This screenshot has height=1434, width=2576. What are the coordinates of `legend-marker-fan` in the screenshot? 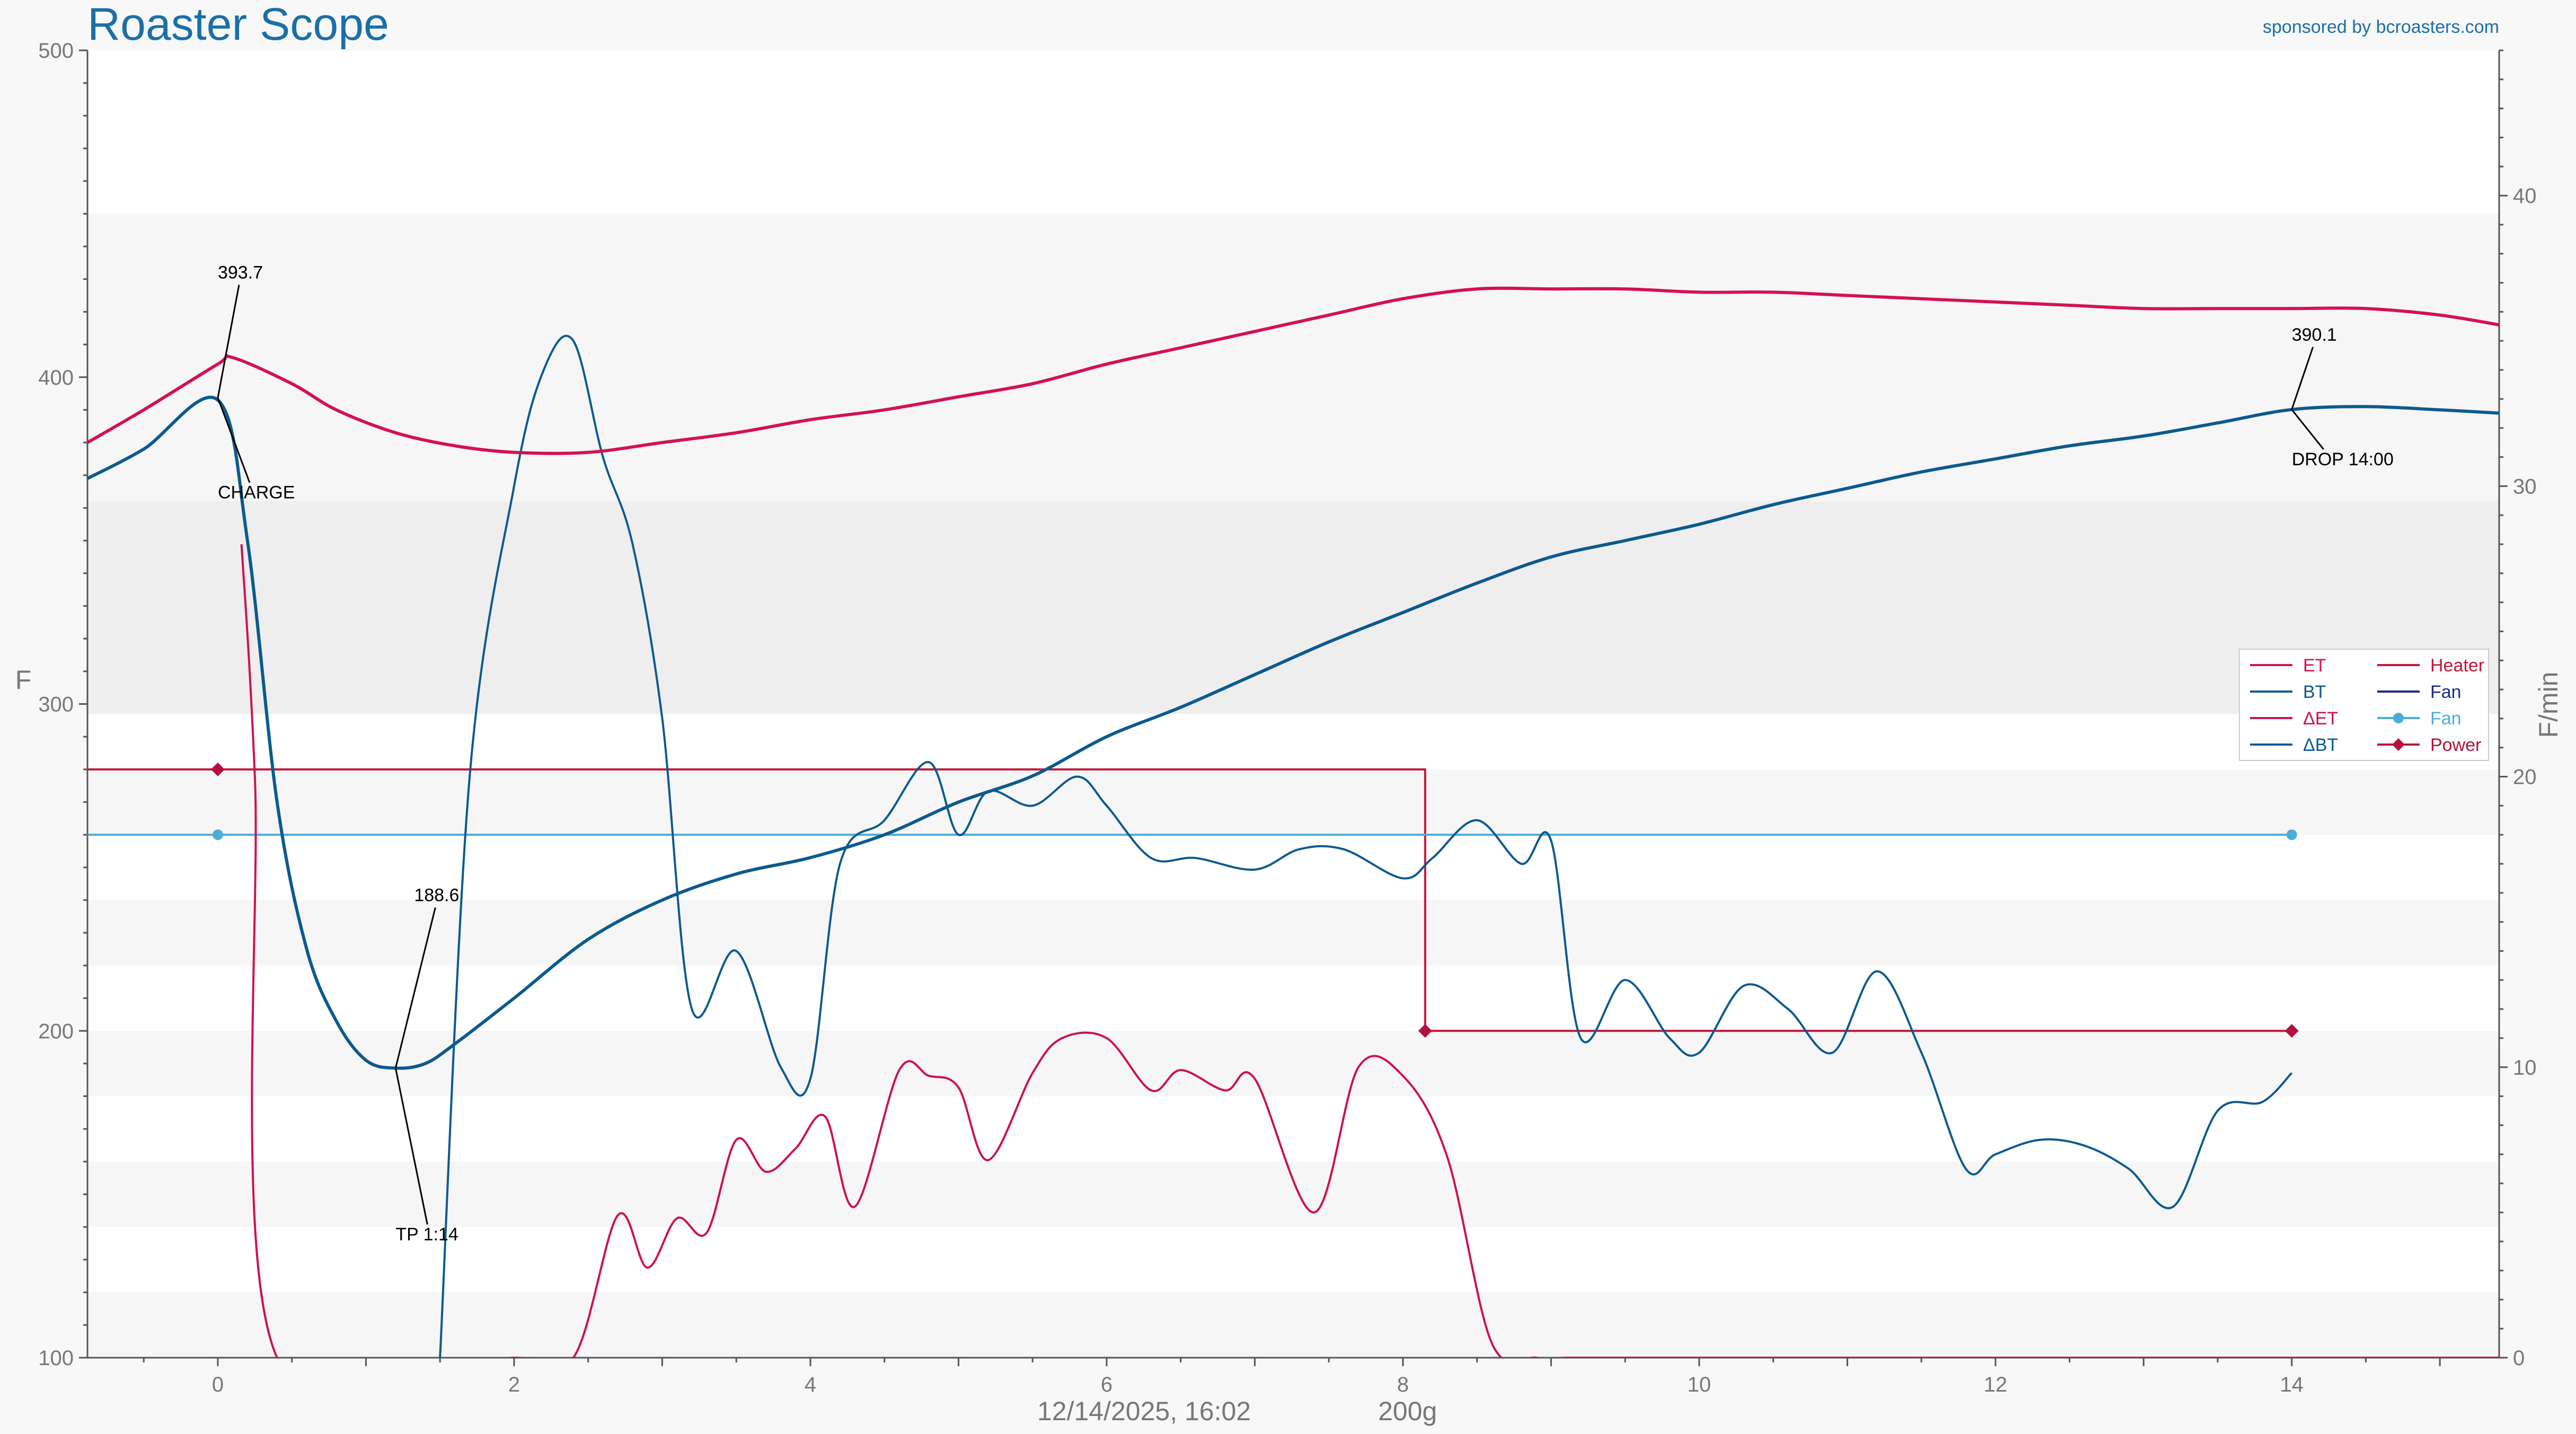 It's located at (2398, 718).